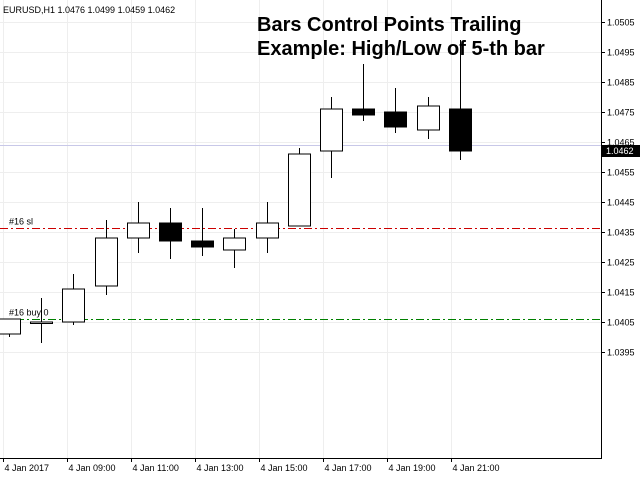  What do you see at coordinates (156, 468) in the screenshot?
I see `x-tick-label: 4 Jan 11:00` at bounding box center [156, 468].